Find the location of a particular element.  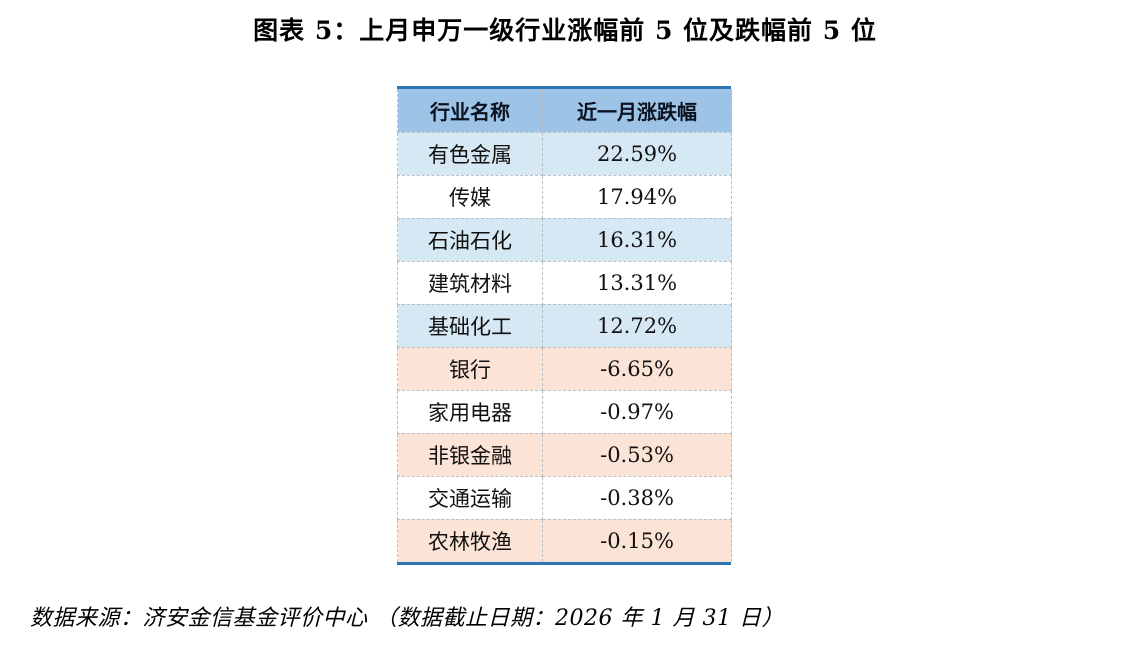

industry-name-cell: 非银金融 is located at coordinates (470, 454).